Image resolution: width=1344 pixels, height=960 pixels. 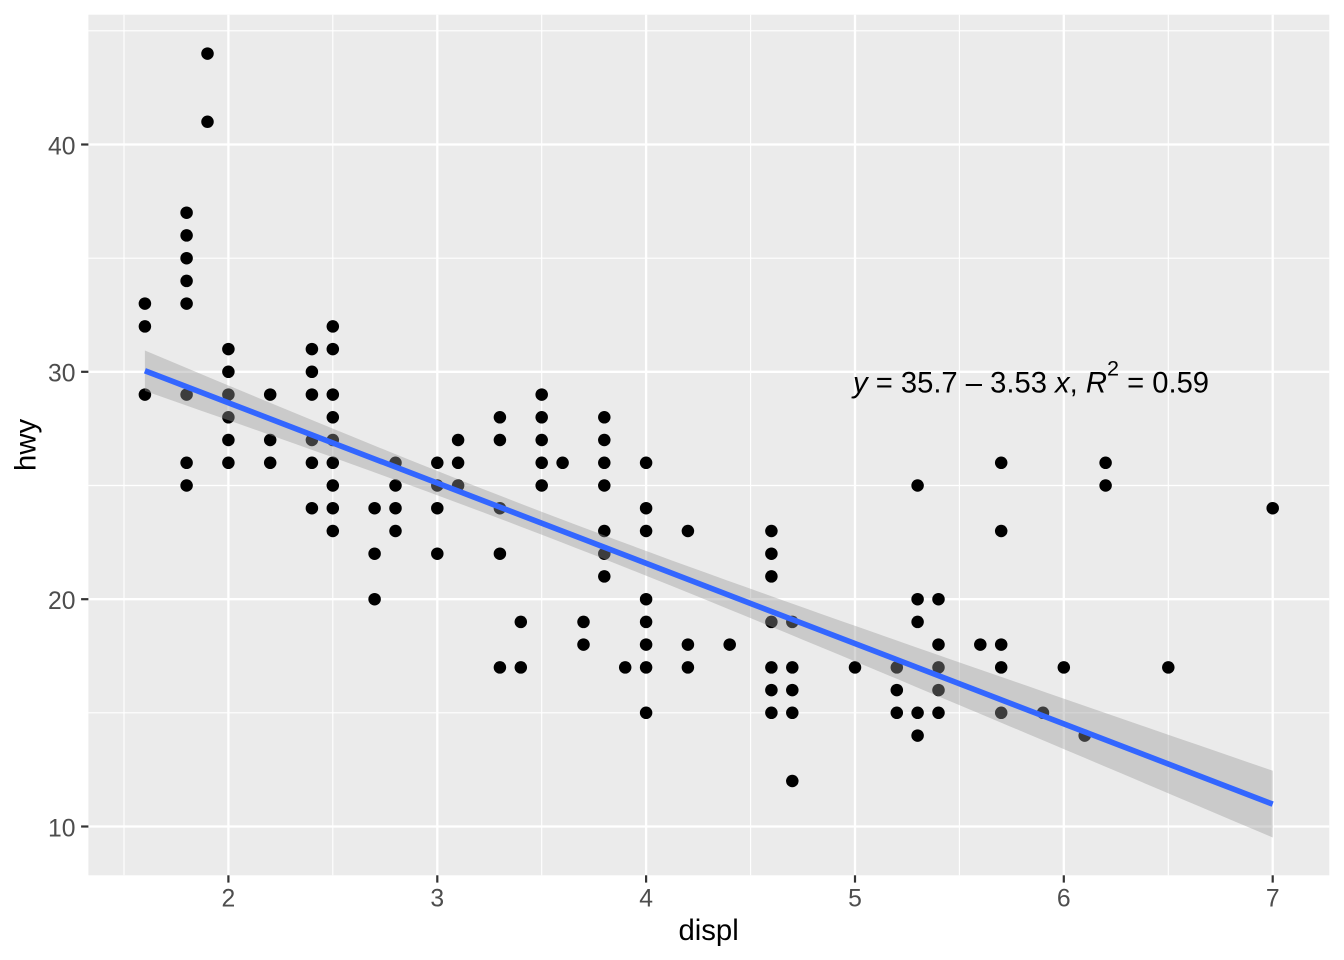 I want to click on svg-text: 10, so click(x=61, y=828).